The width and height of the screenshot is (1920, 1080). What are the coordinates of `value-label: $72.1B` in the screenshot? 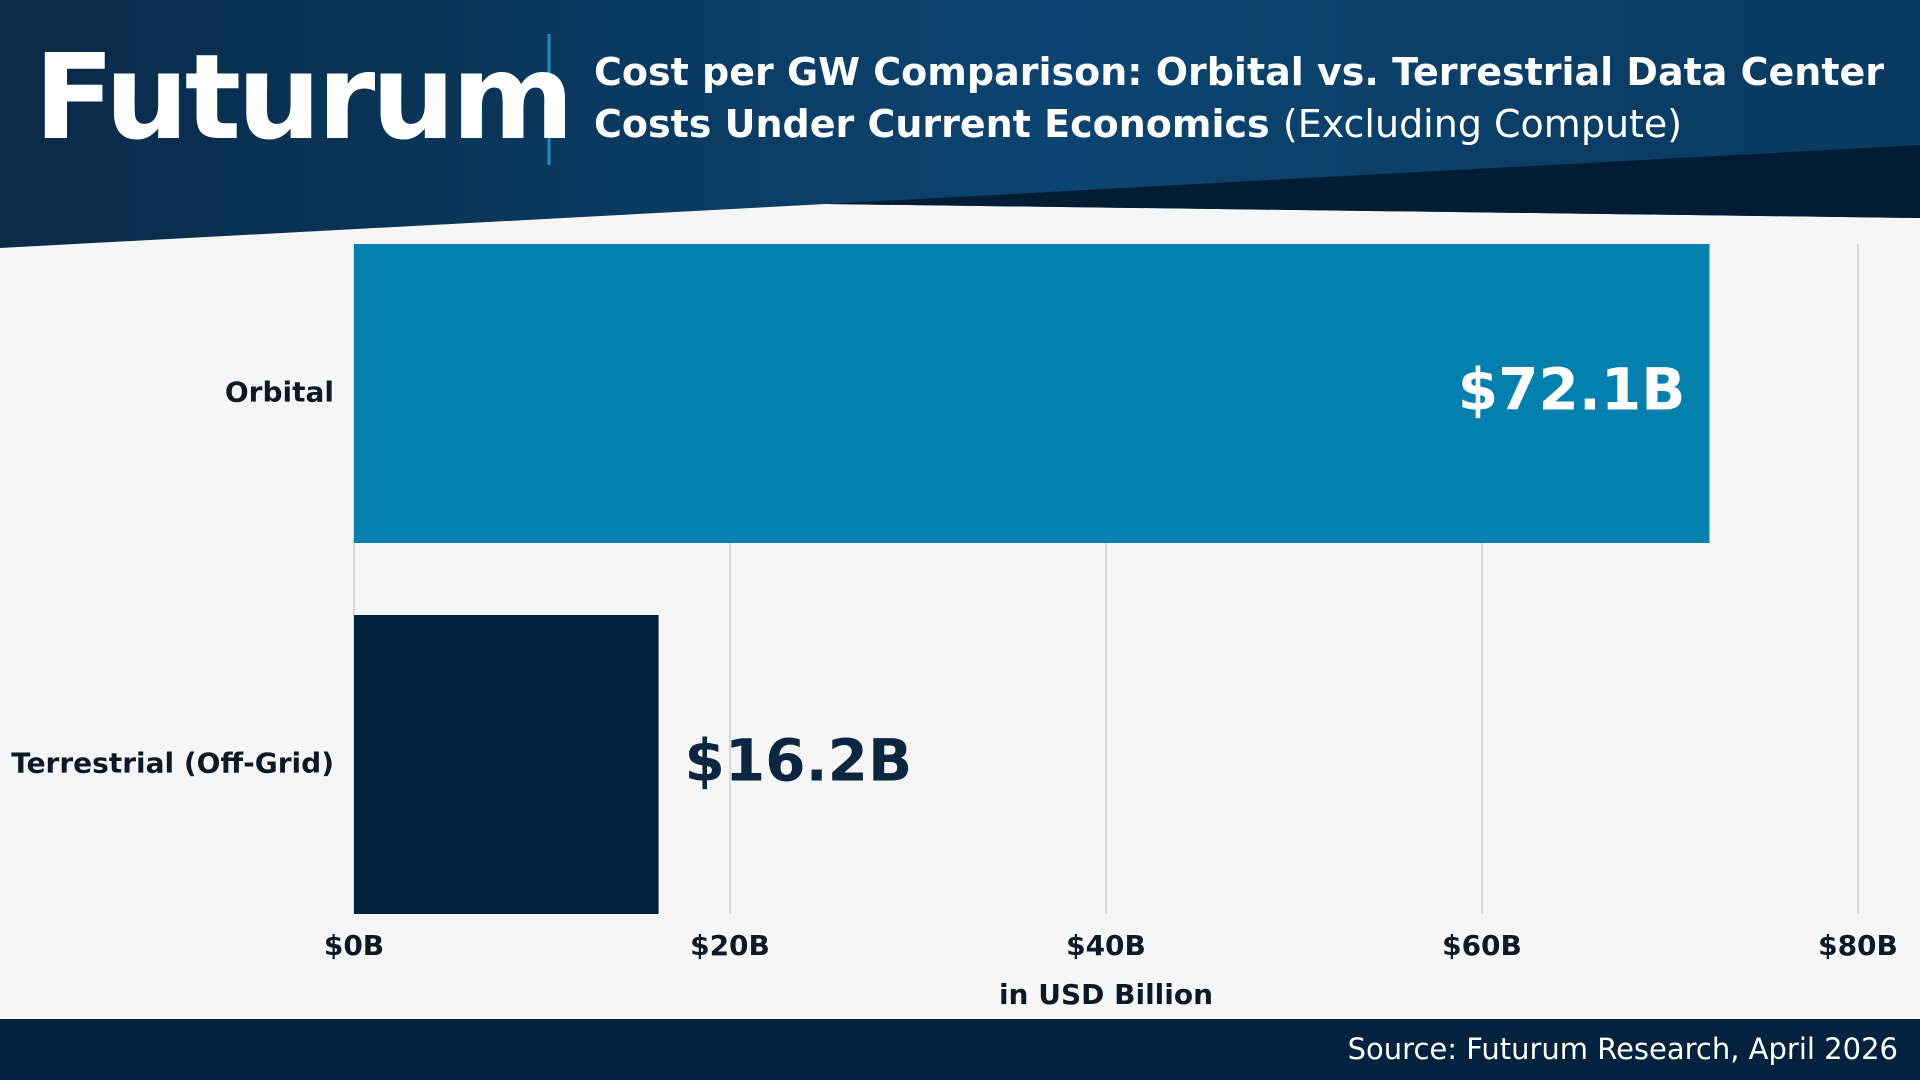 It's located at (1572, 390).